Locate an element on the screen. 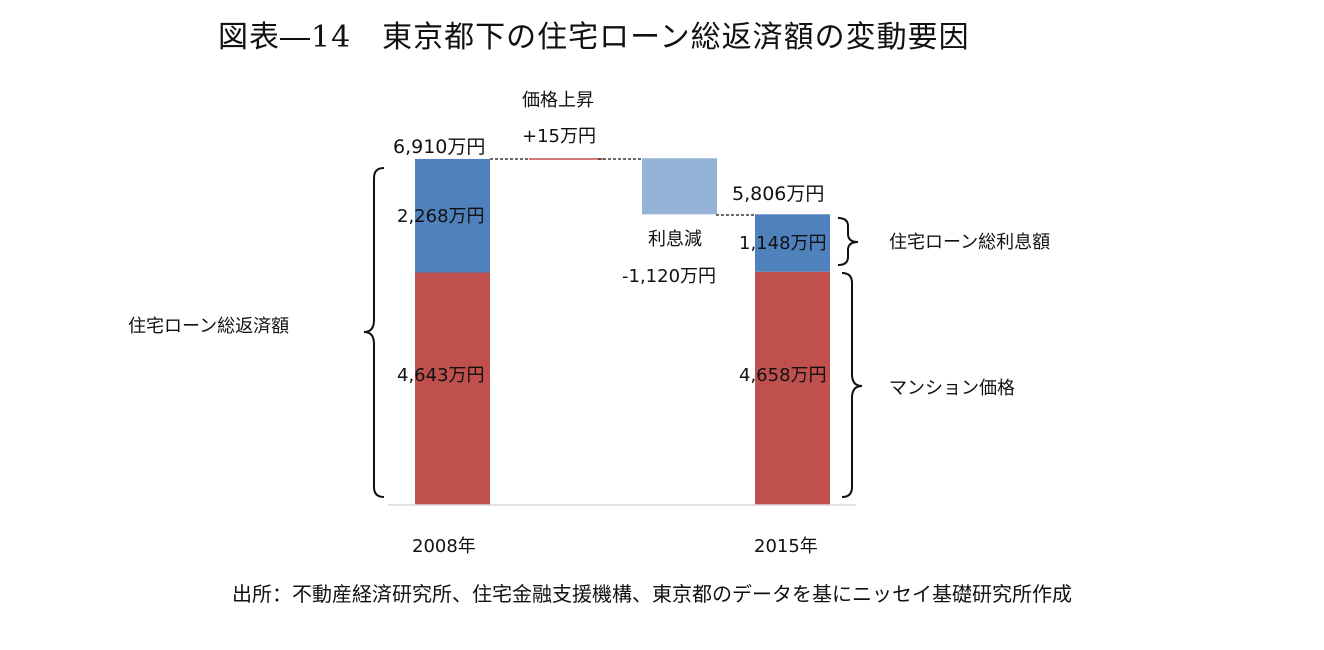 The height and width of the screenshot is (650, 1324). brace-total-repayment is located at coordinates (374, 332).